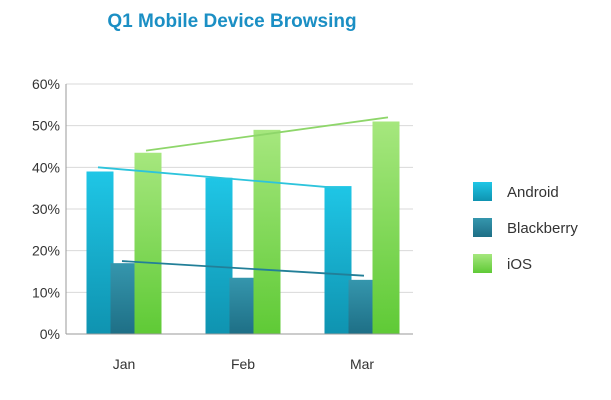  I want to click on bar-blackberry-jan, so click(124, 298).